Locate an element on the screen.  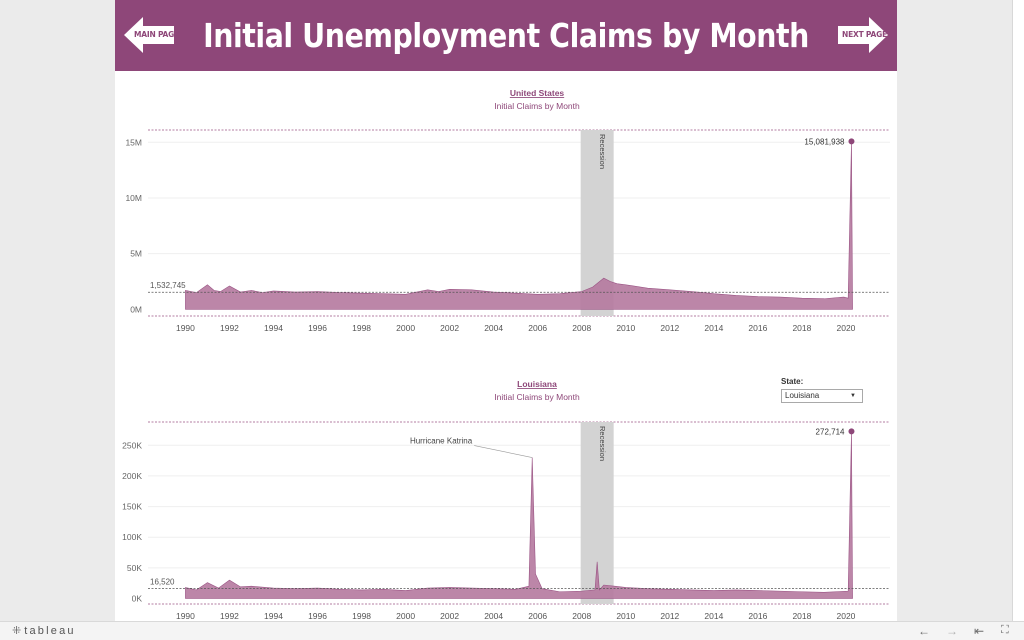
chart-title: Louisiana is located at coordinates (537, 384).